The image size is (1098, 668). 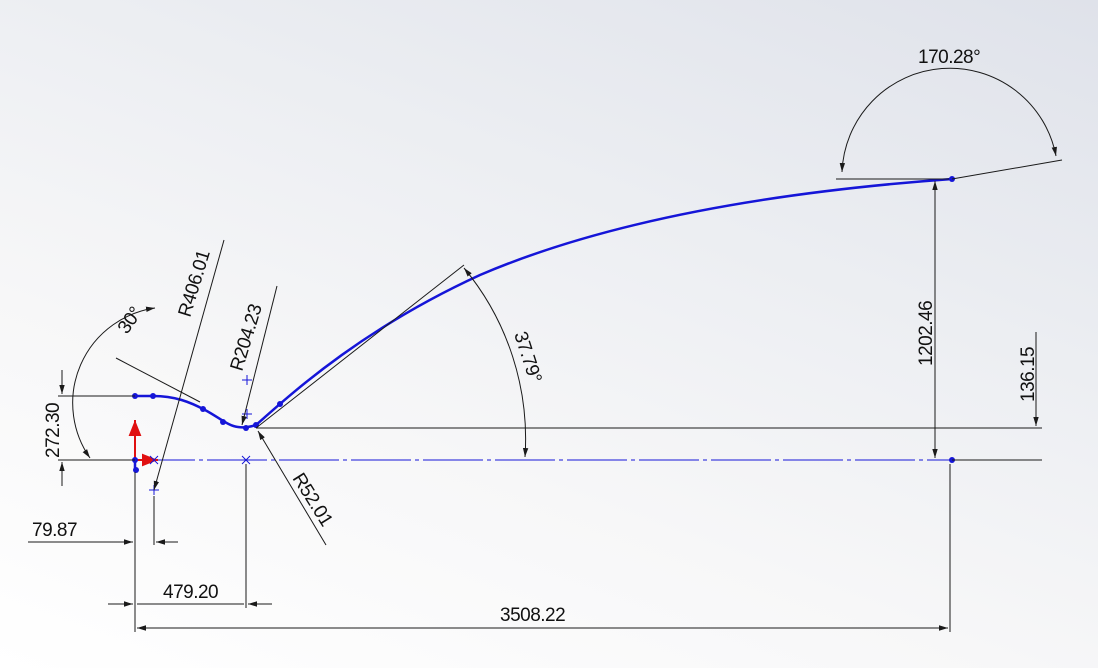 I want to click on origin-icon, so click(x=143, y=443).